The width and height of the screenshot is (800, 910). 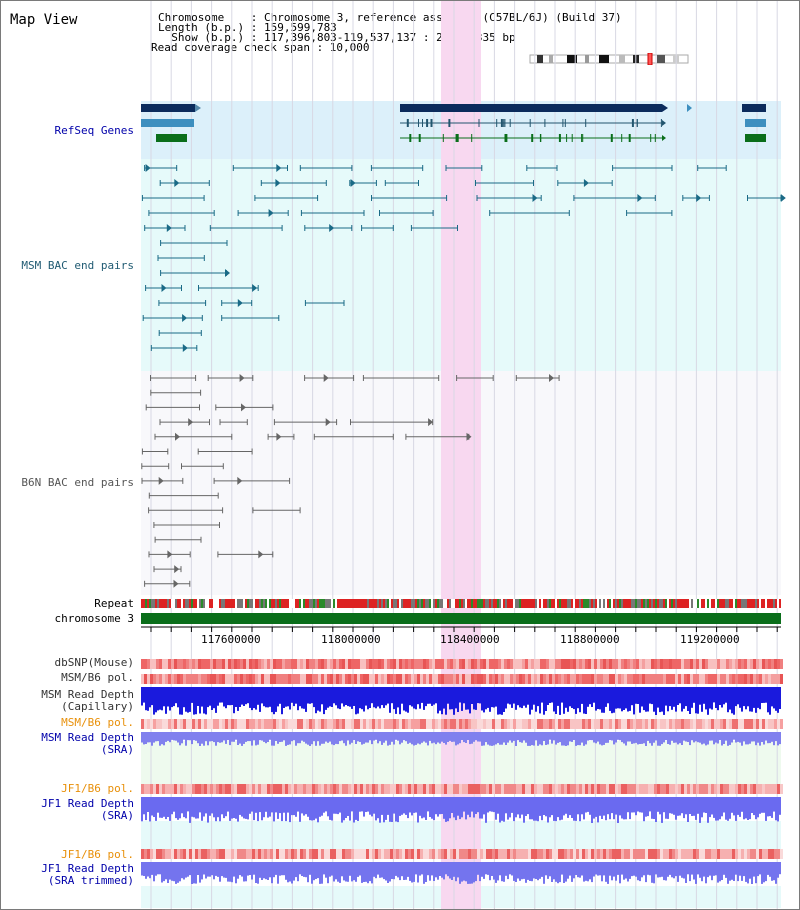 What do you see at coordinates (710, 639) in the screenshot?
I see `axis-tick-label: 119200000` at bounding box center [710, 639].